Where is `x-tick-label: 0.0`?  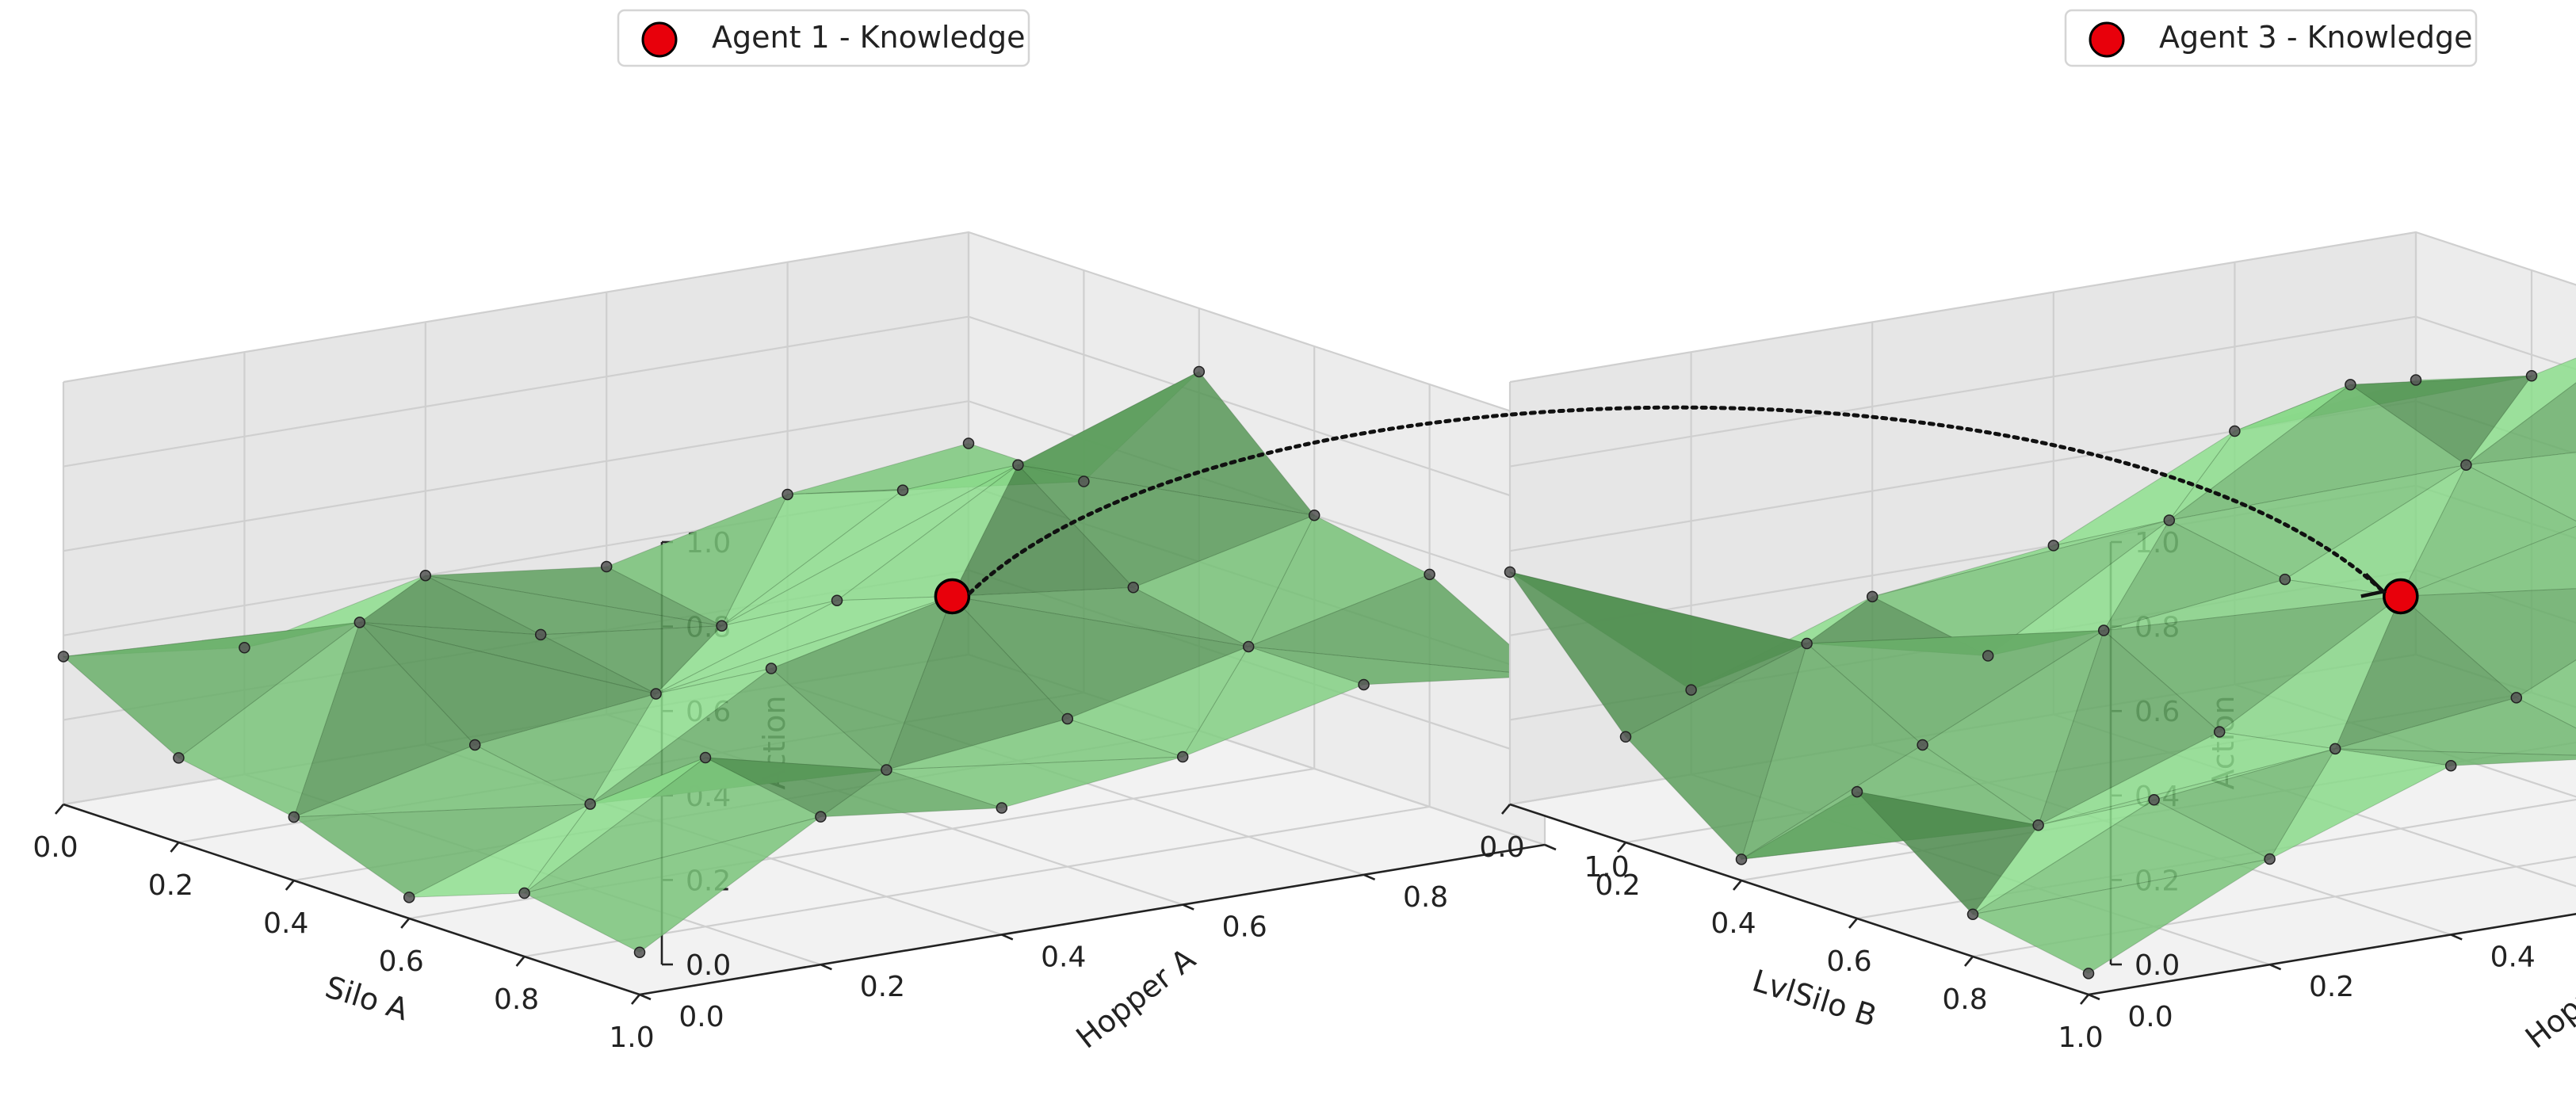 x-tick-label: 0.0 is located at coordinates (55, 847).